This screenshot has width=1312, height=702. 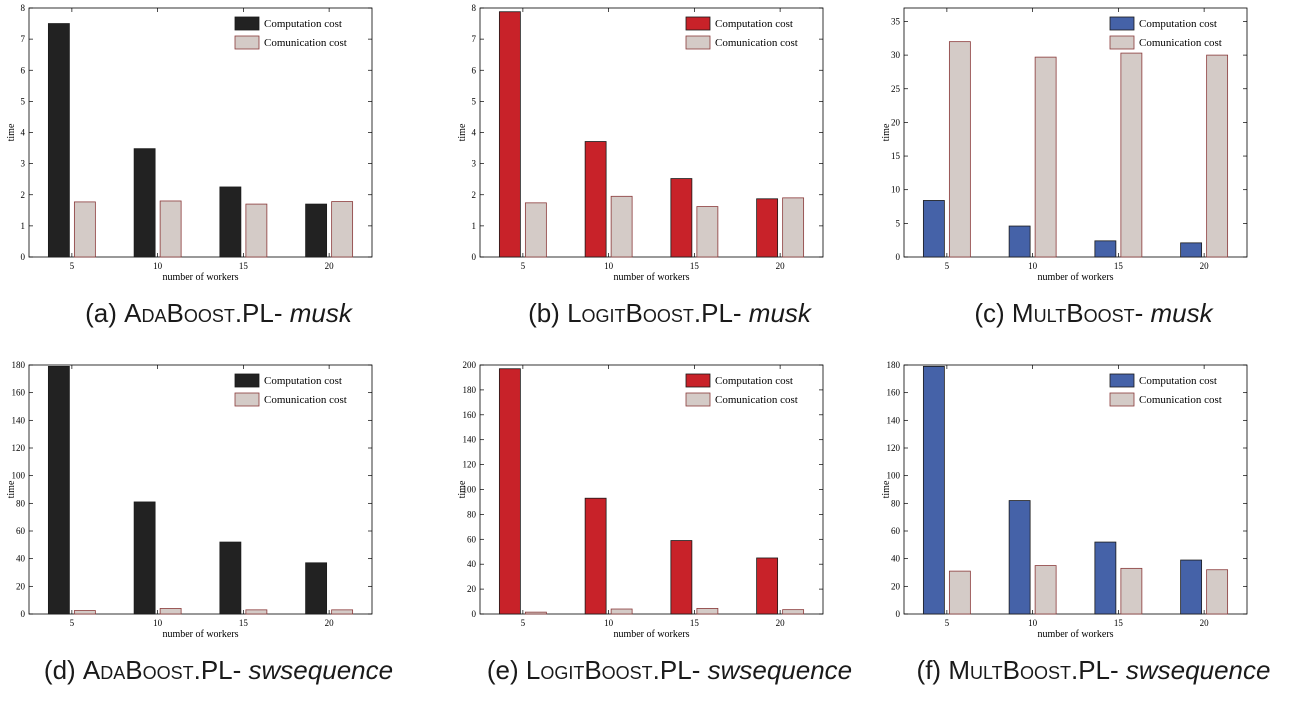 I want to click on y-tick-label: 8, so click(x=474, y=8).